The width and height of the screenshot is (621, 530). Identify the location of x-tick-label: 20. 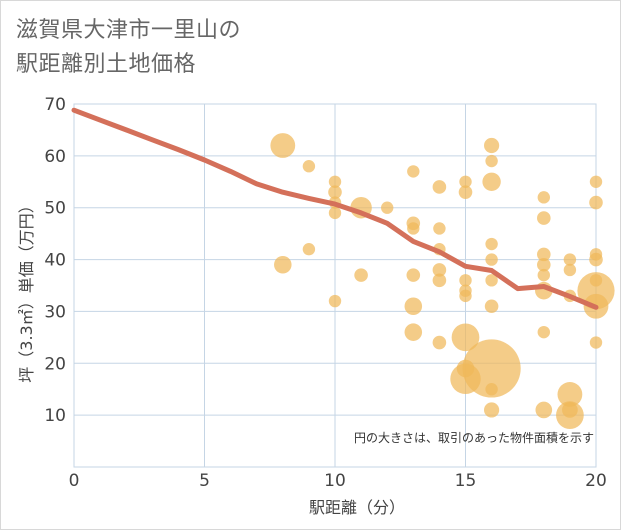
(596, 481).